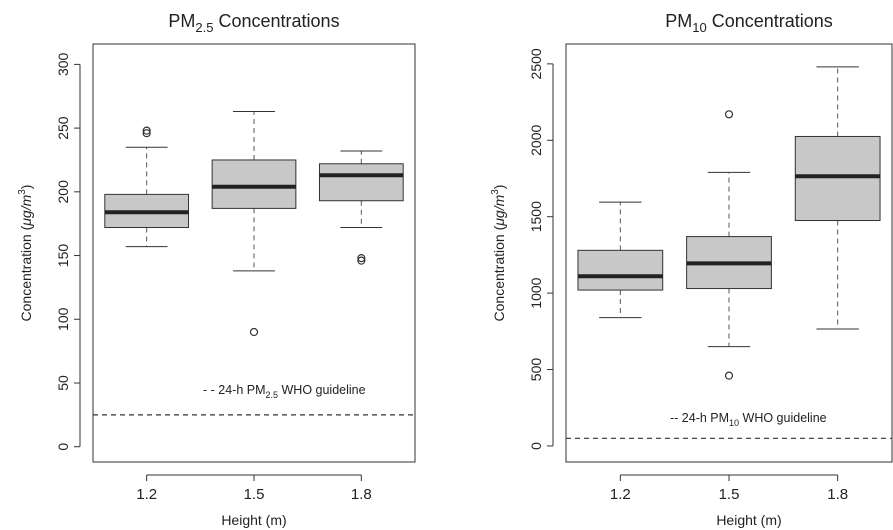 Image resolution: width=893 pixels, height=530 pixels. I want to click on guideline-label: -- 24-h PM10 WHO guideline, so click(748, 419).